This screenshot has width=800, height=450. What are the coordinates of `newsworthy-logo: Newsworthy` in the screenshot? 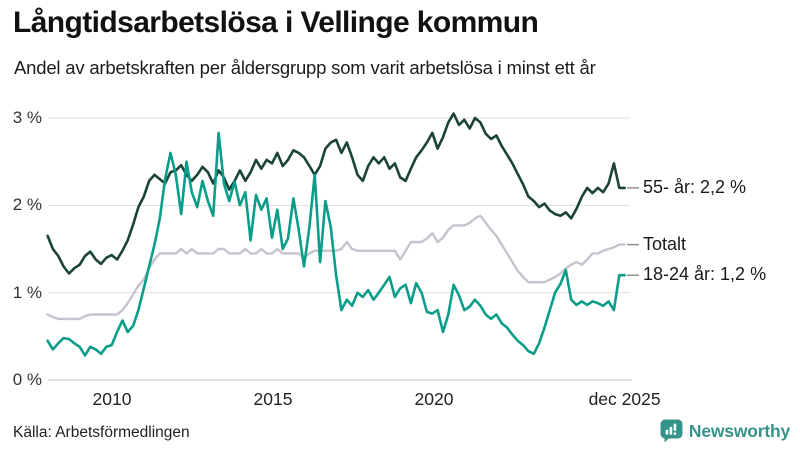 It's located at (725, 431).